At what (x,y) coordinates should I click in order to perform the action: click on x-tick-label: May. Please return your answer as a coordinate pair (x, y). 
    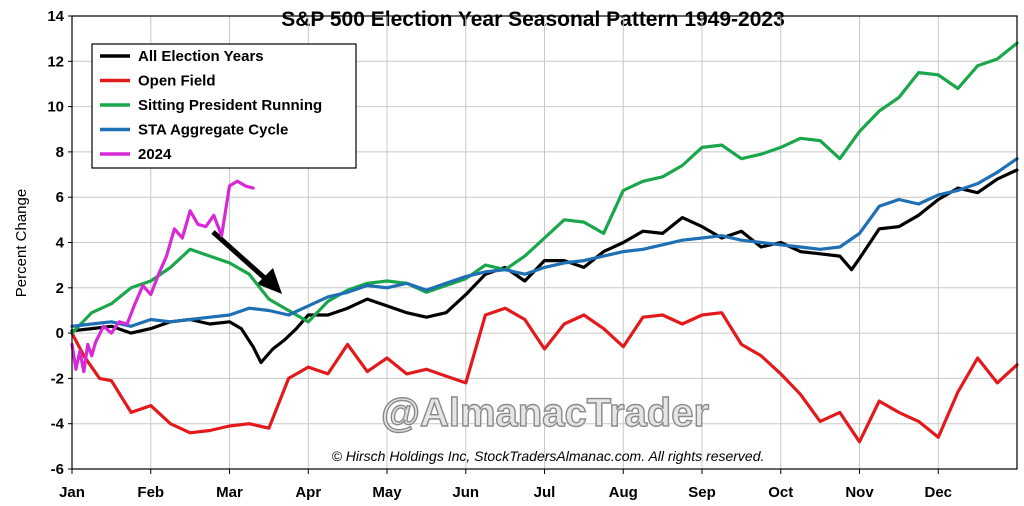
    Looking at the image, I should click on (387, 492).